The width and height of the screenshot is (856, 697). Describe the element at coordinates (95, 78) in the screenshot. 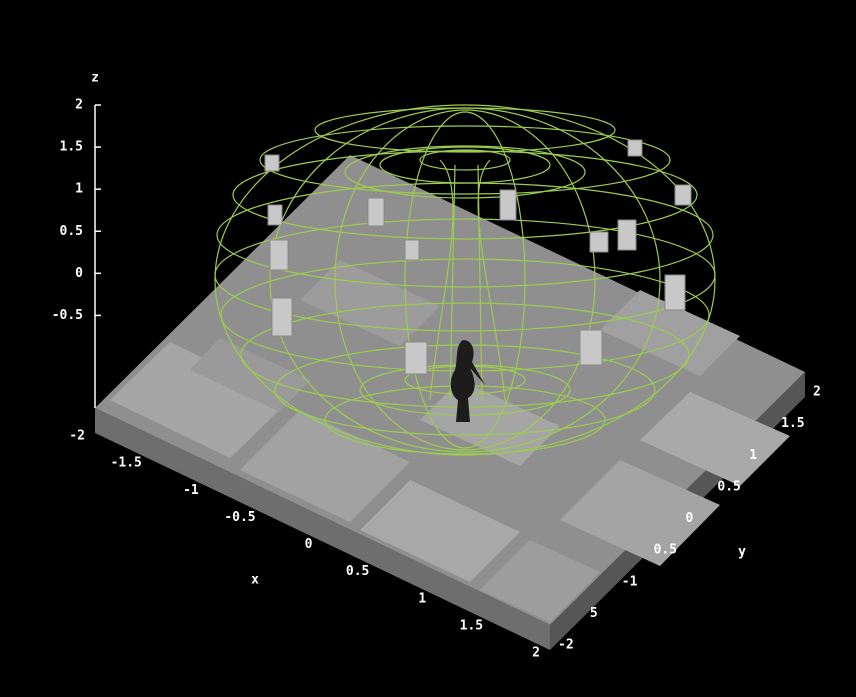

I see `z-axis-label: z` at that location.